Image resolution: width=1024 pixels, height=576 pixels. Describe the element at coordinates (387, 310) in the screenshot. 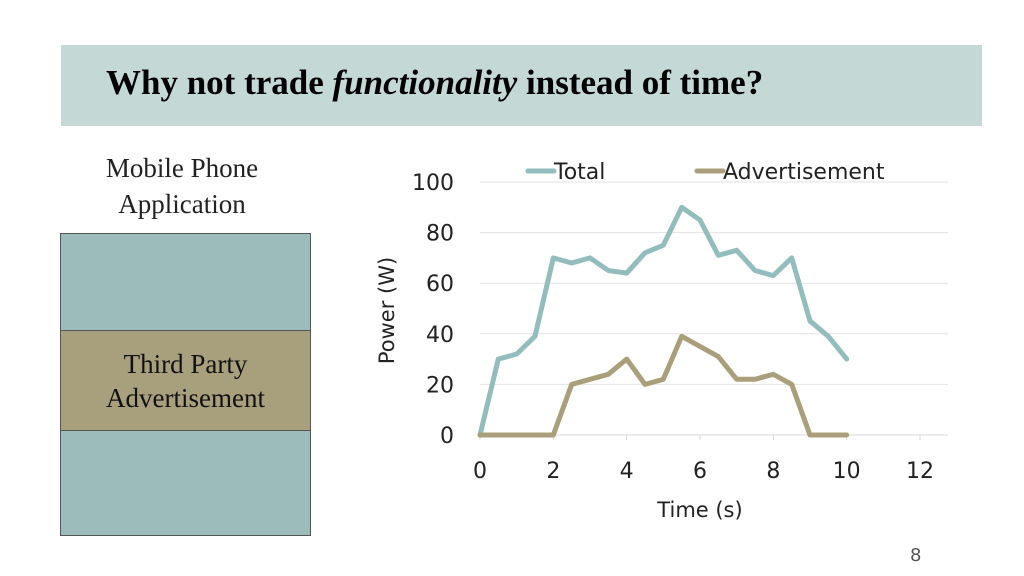

I see `y-axis-title: Power (W)` at that location.